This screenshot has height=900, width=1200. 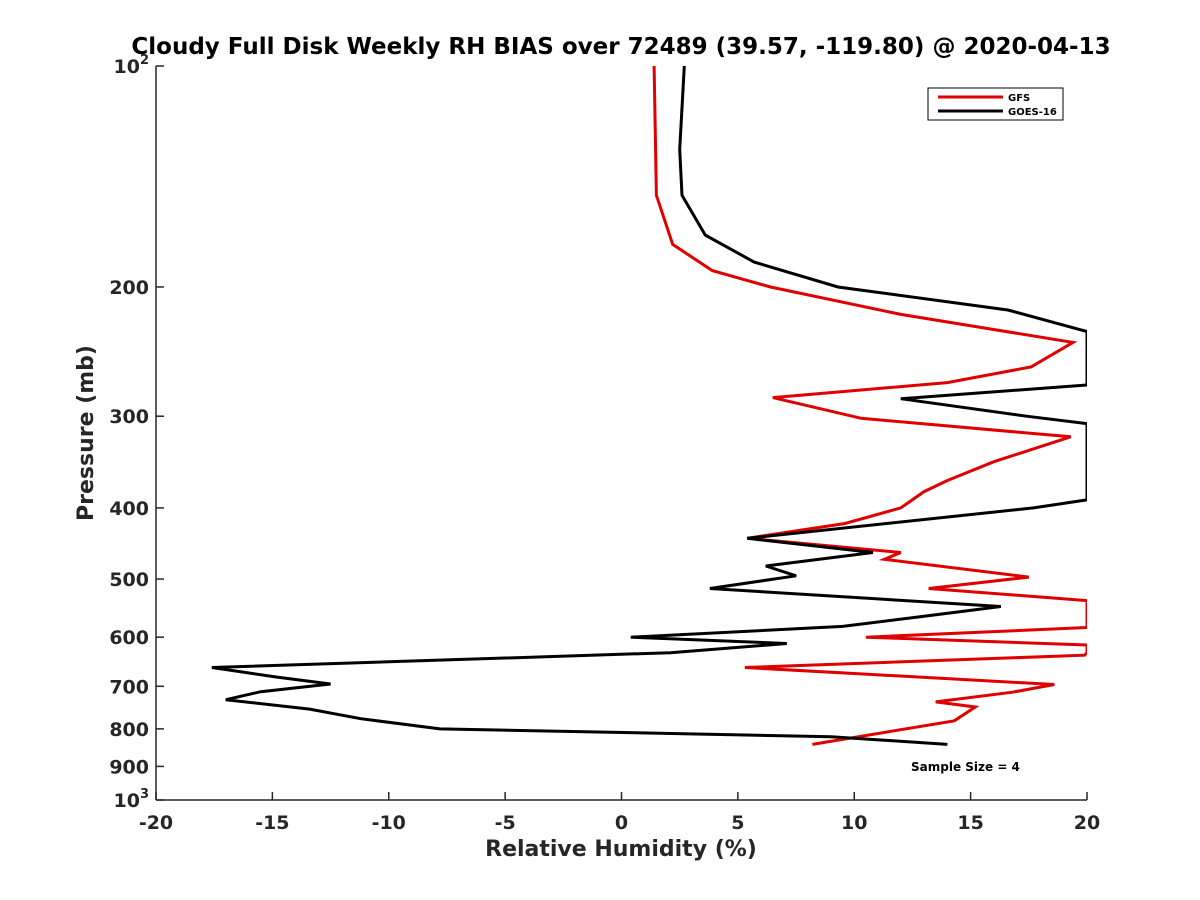 I want to click on y-tick-label: 400, so click(x=129, y=509).